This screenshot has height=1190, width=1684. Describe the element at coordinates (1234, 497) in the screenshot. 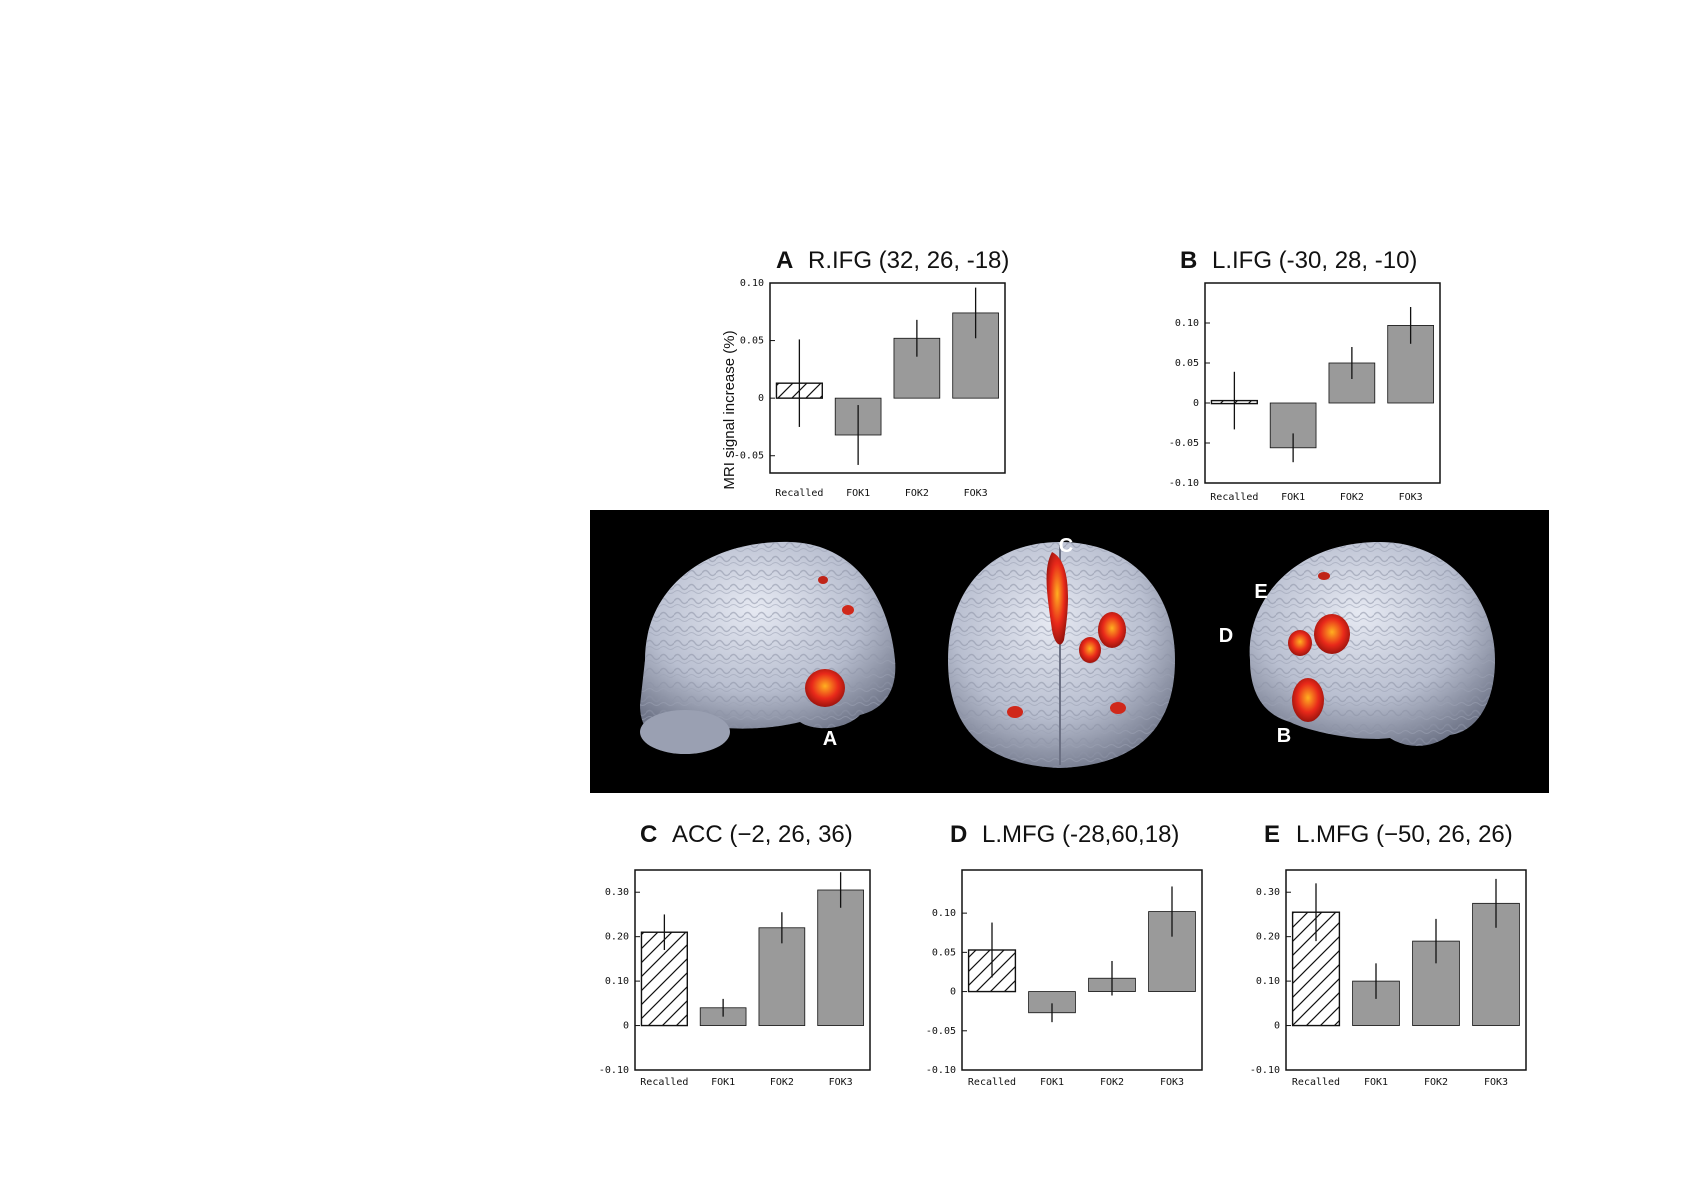

I see `x-tick-label-b: Recalled` at that location.